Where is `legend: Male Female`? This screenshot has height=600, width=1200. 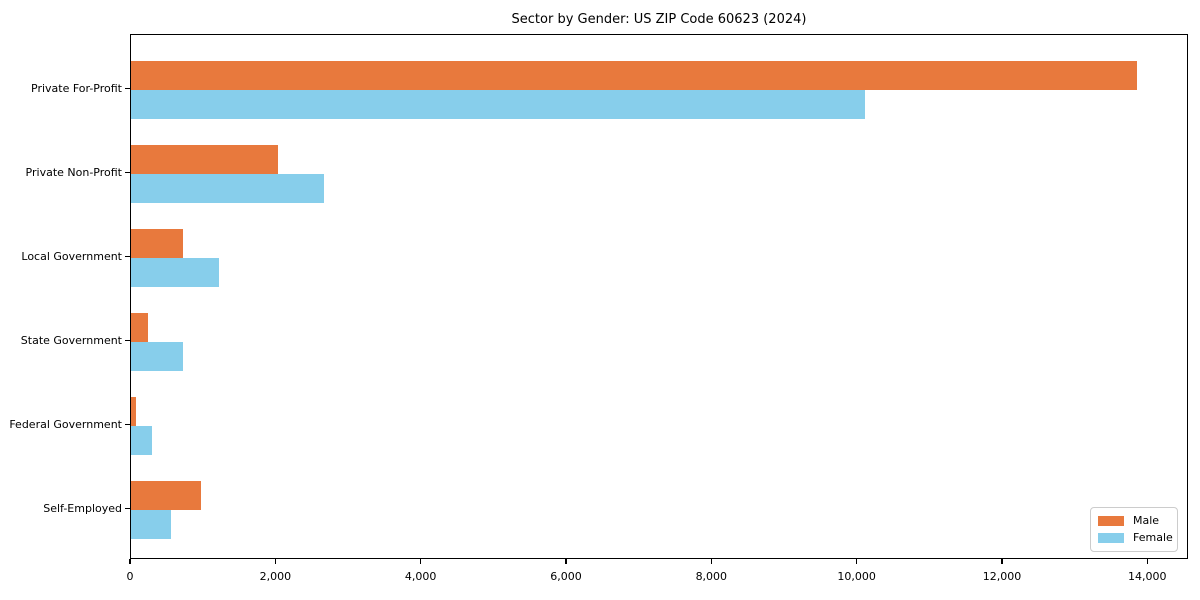
legend: Male Female is located at coordinates (1134, 529).